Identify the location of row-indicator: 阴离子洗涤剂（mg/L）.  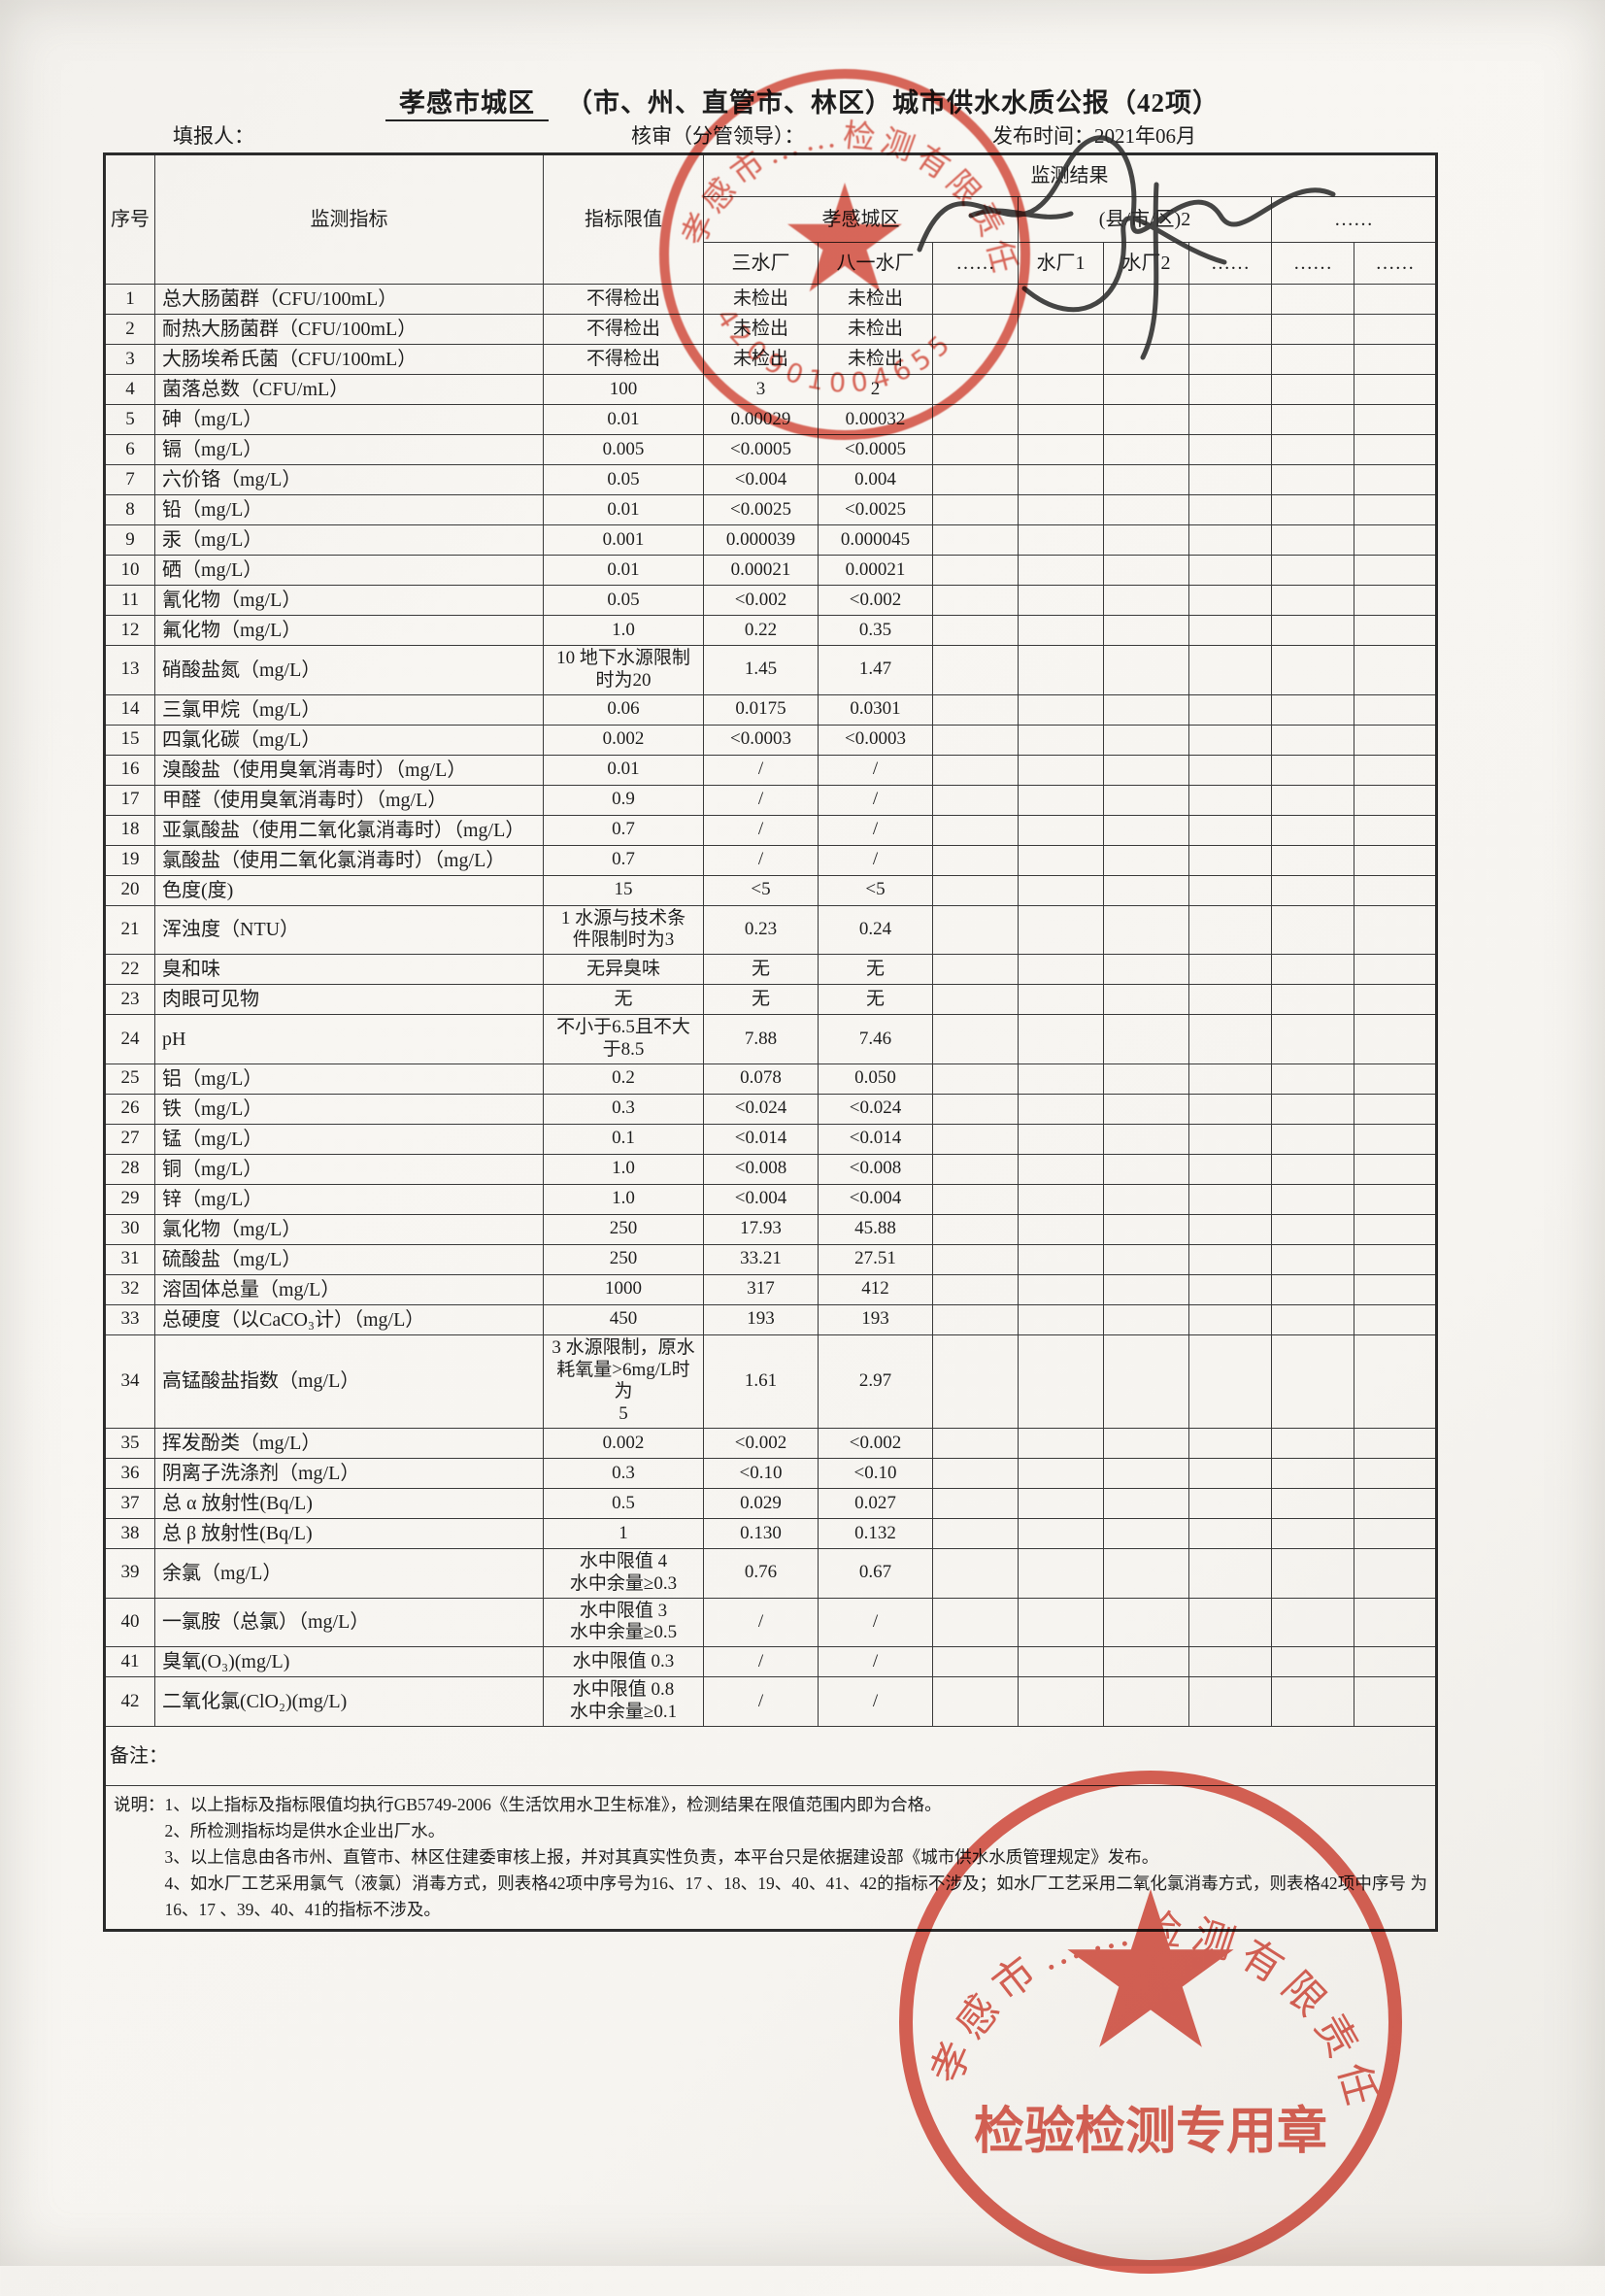
(349, 1473).